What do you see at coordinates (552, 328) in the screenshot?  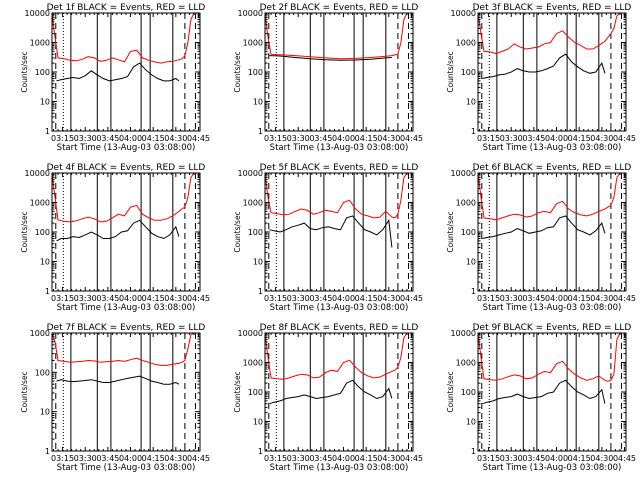 I see `panel-title: Det 9f BLACK = Events, RED = LLD` at bounding box center [552, 328].